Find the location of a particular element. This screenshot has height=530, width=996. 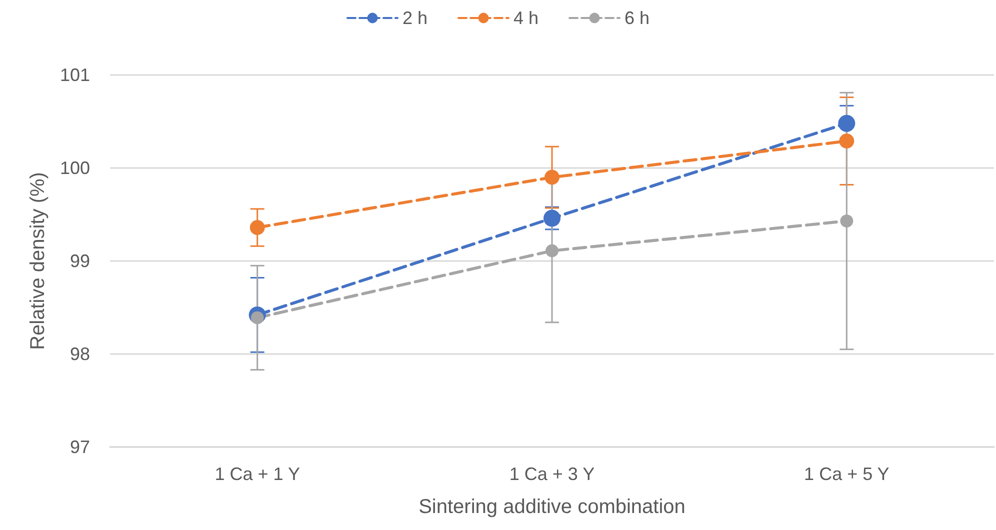

y-tick-label: 98 is located at coordinates (80, 354).